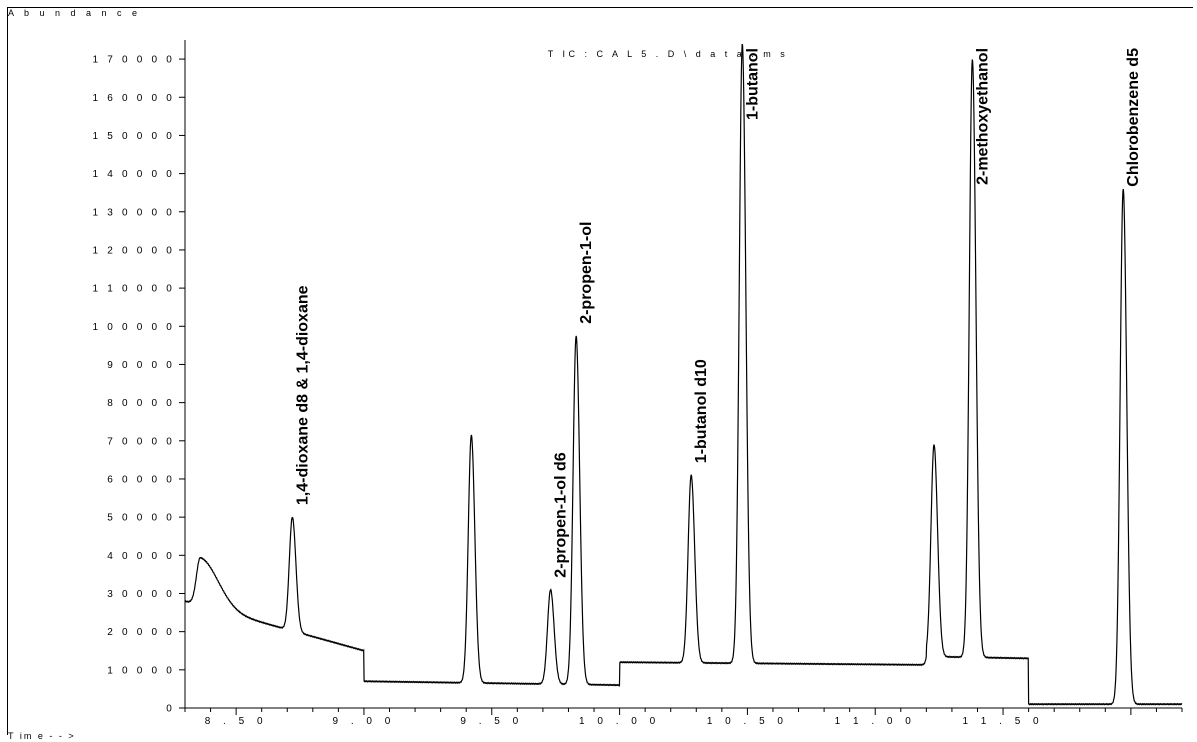 The height and width of the screenshot is (742, 1197). Describe the element at coordinates (141, 670) in the screenshot. I see `y-tick-label: 1 0 0 0 0` at that location.